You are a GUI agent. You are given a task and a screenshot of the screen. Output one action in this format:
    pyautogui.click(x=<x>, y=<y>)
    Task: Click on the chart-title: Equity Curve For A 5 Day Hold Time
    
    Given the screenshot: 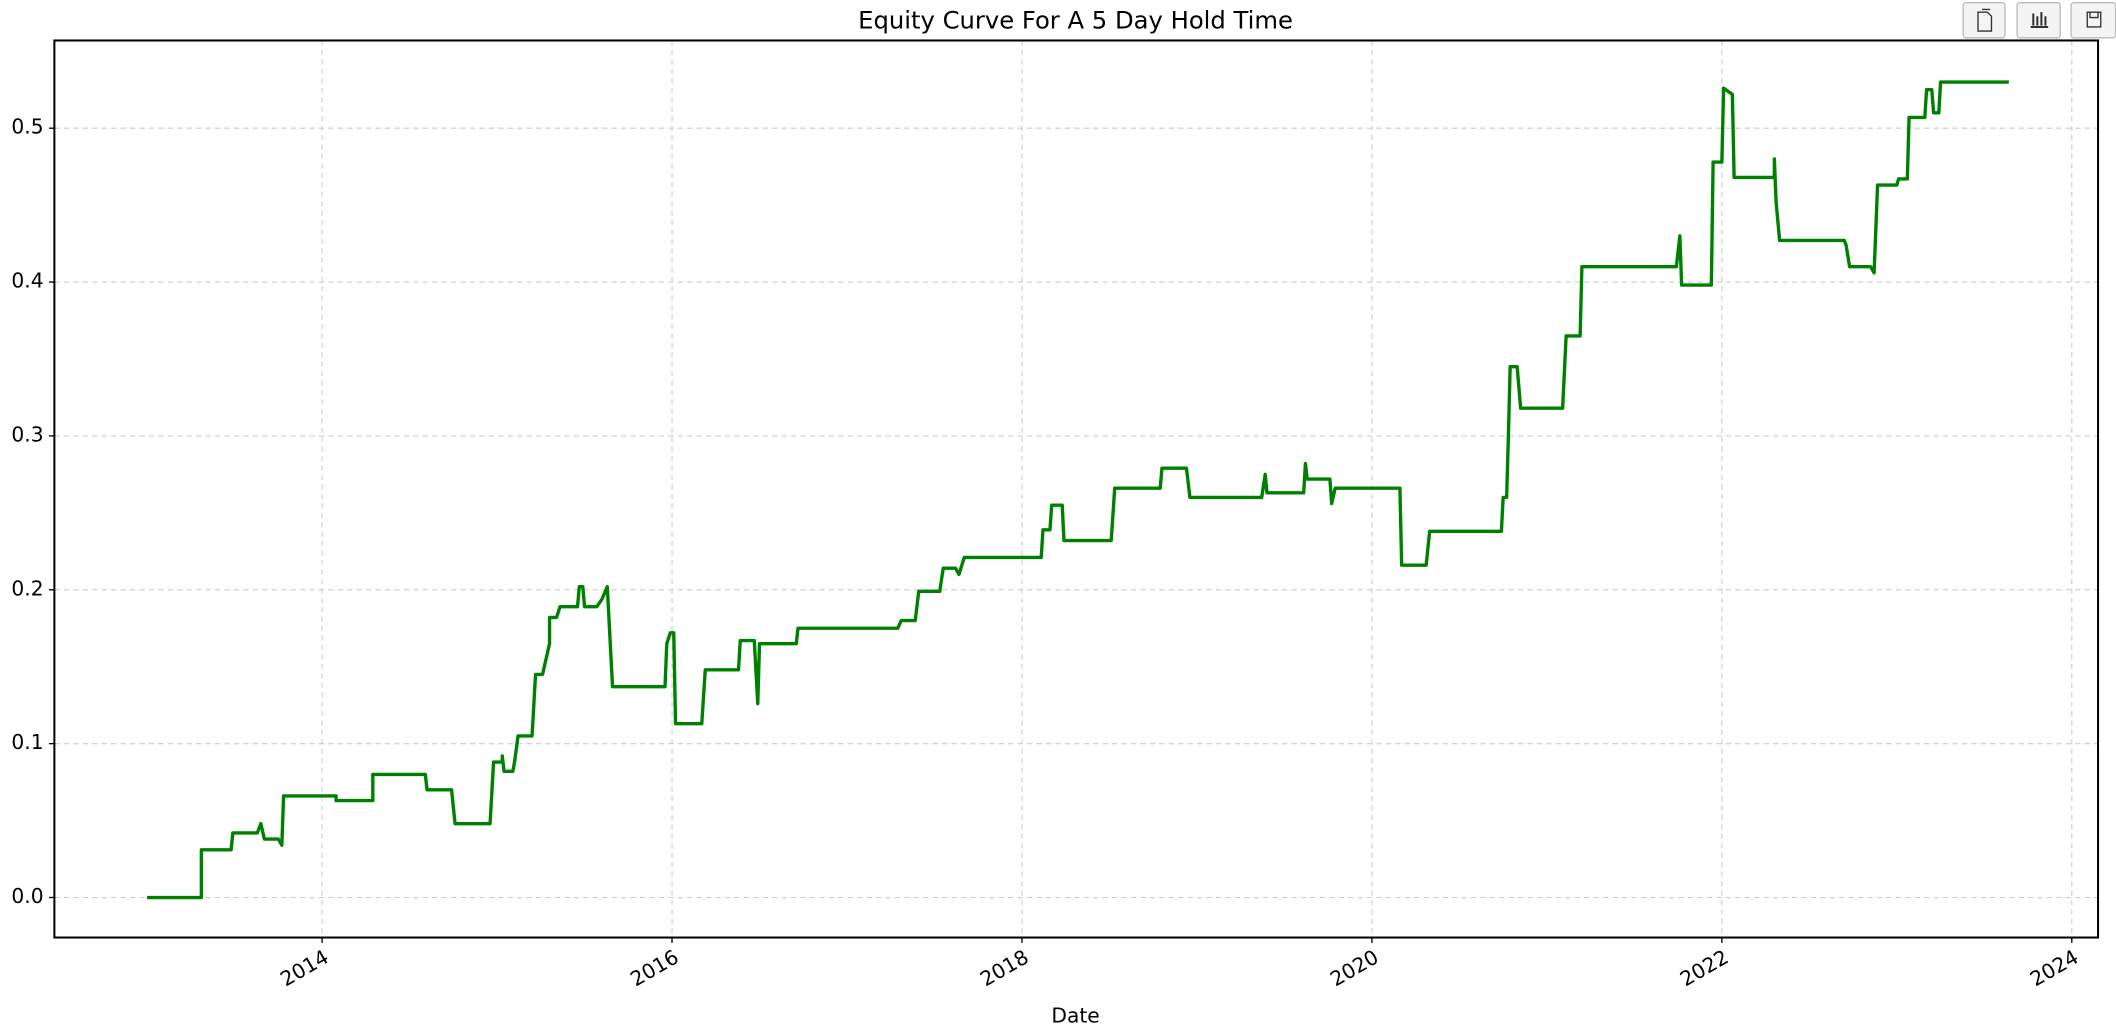 What is the action you would take?
    pyautogui.click(x=1075, y=20)
    